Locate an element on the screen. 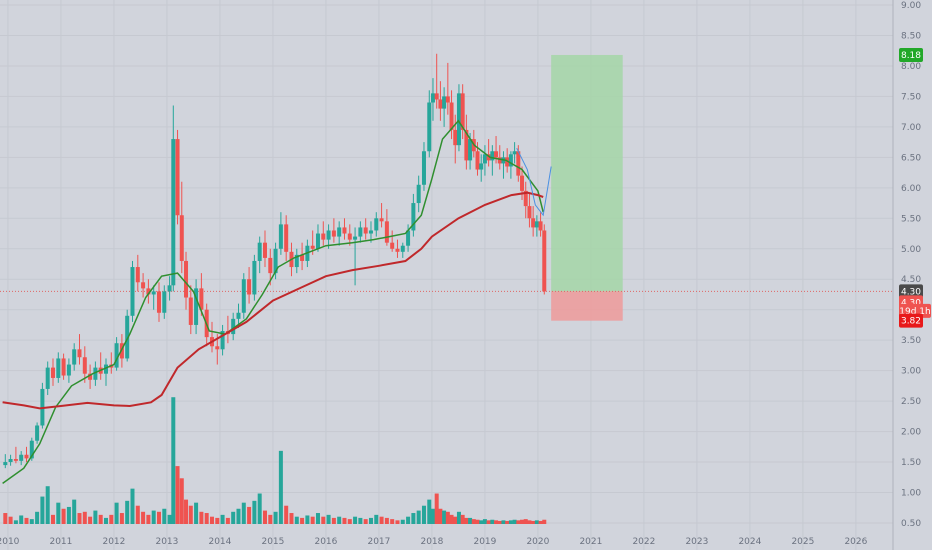 The width and height of the screenshot is (932, 550). forecast-line is located at coordinates (534, 182).